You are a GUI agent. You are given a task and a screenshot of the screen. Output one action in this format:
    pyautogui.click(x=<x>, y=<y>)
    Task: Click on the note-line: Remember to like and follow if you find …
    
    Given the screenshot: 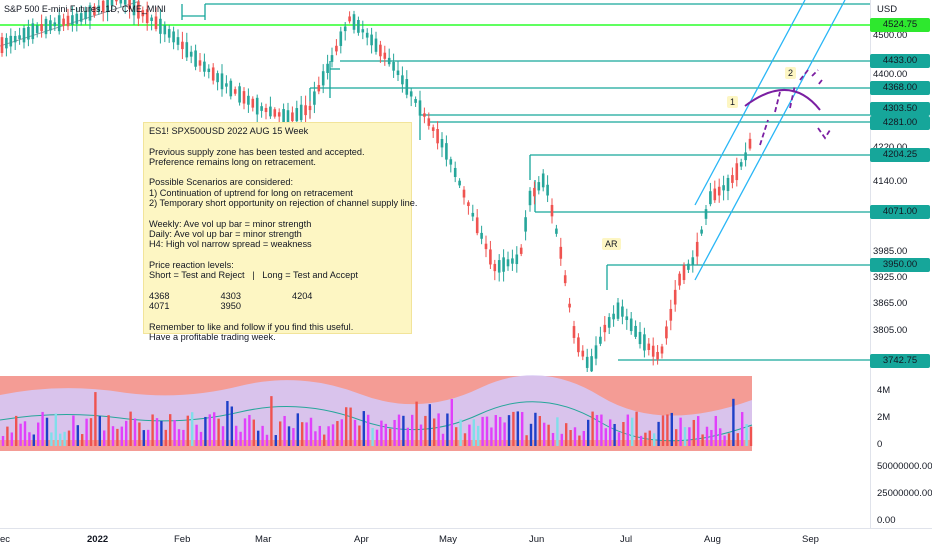 What is the action you would take?
    pyautogui.click(x=251, y=326)
    